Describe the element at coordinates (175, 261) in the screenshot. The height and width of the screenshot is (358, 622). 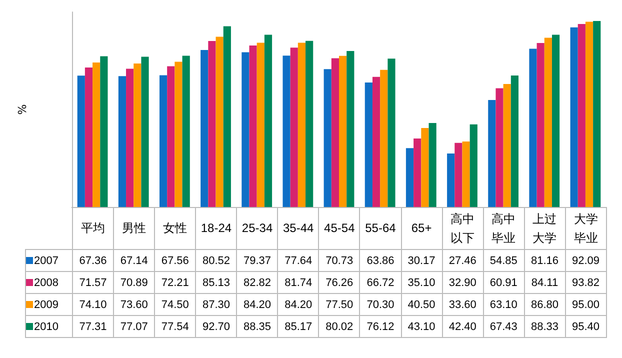
I see `data-label: 67.56` at that location.